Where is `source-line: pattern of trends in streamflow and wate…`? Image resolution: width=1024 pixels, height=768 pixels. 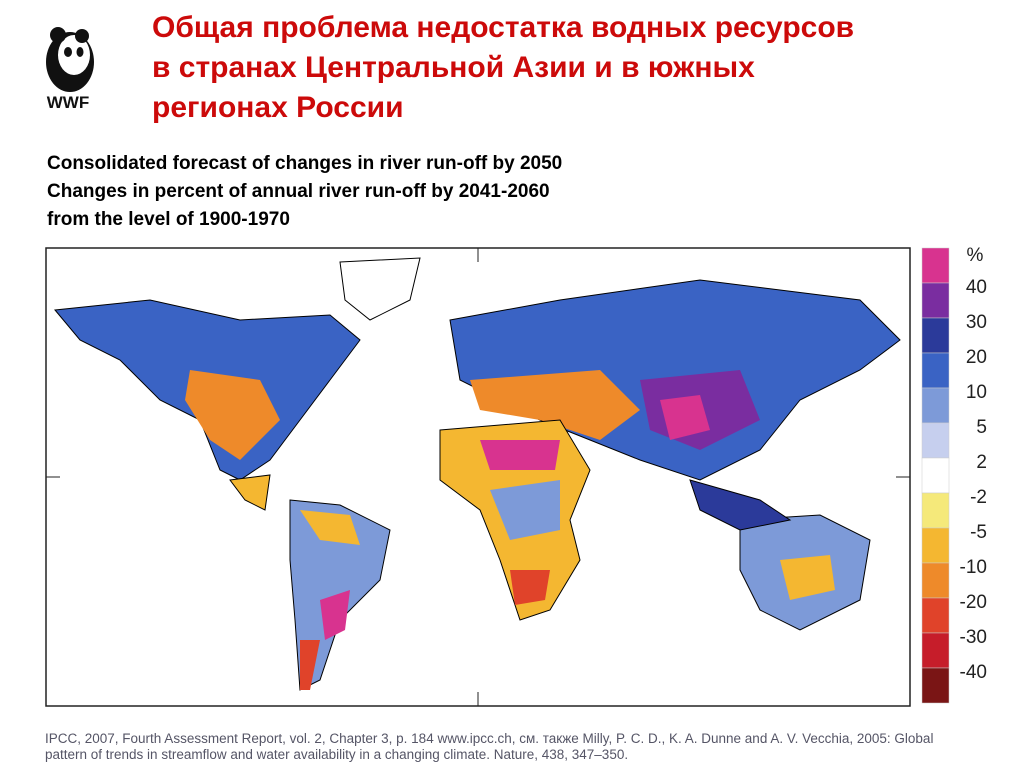
source-line: pattern of trends in streamflow and wate… is located at coordinates (337, 754).